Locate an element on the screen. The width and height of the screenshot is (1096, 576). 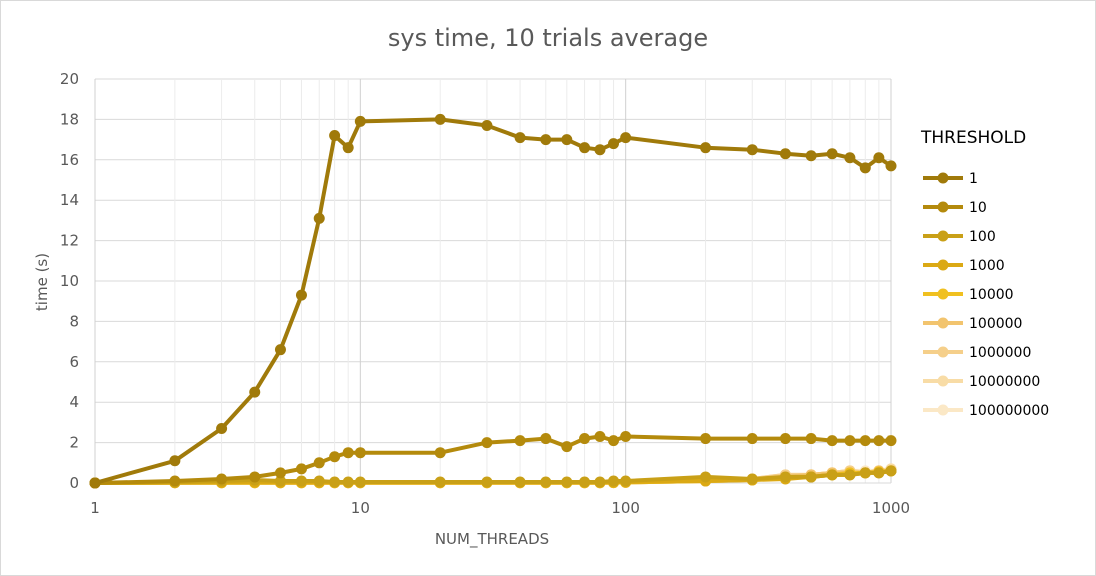
y-tick-label: 0 is located at coordinates (74, 483).